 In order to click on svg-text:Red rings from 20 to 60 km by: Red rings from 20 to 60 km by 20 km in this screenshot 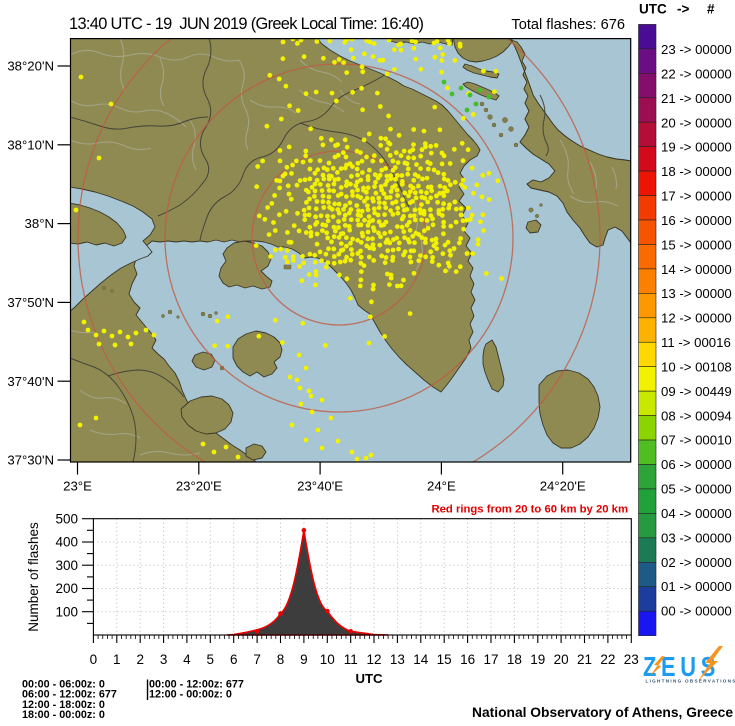, I will do `click(529, 510)`.